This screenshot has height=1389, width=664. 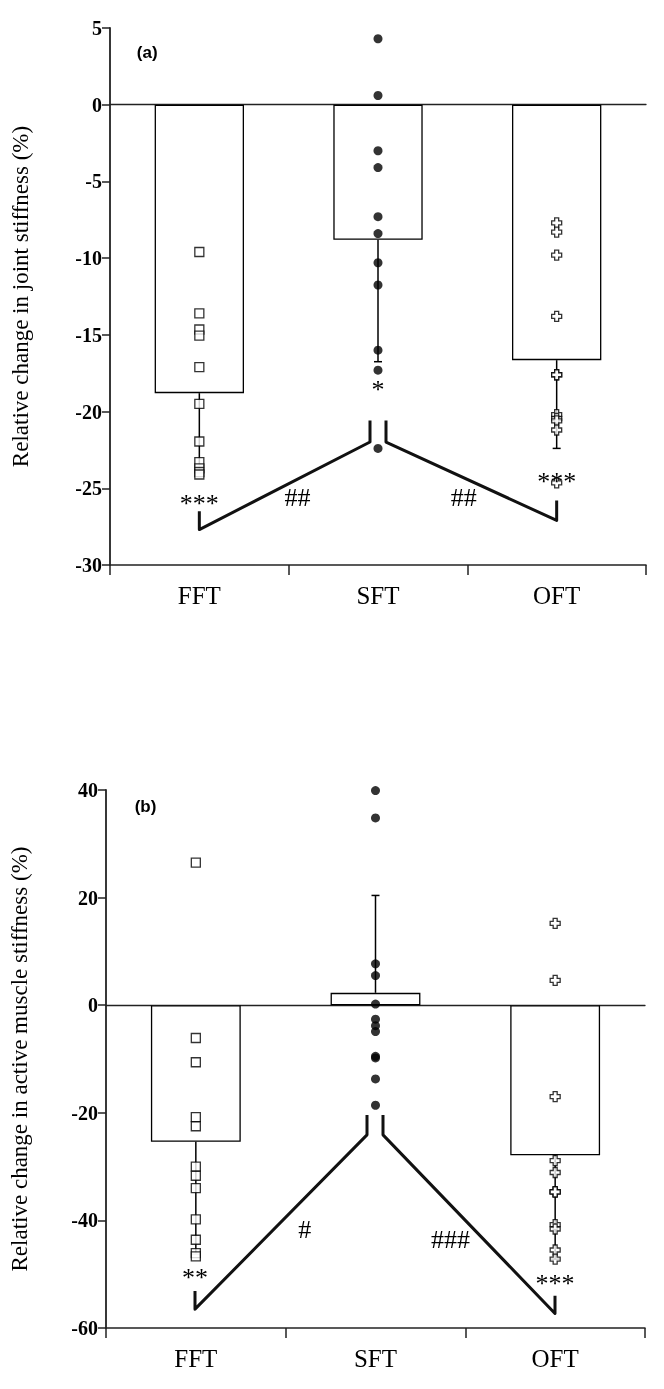 I want to click on annotation: (b), so click(x=145, y=806).